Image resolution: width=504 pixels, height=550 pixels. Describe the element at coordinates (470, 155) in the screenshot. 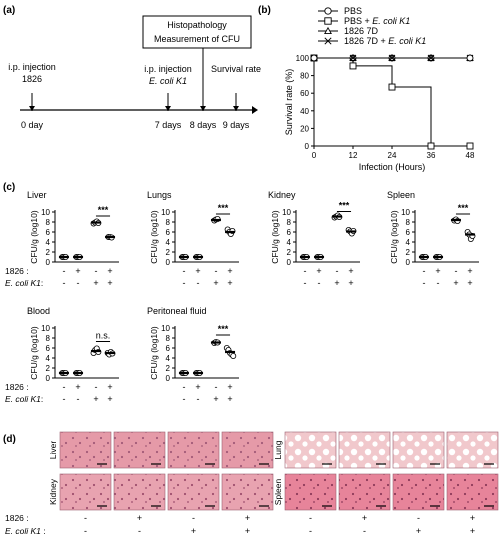

I see `survival-x-tick-label: 48` at that location.